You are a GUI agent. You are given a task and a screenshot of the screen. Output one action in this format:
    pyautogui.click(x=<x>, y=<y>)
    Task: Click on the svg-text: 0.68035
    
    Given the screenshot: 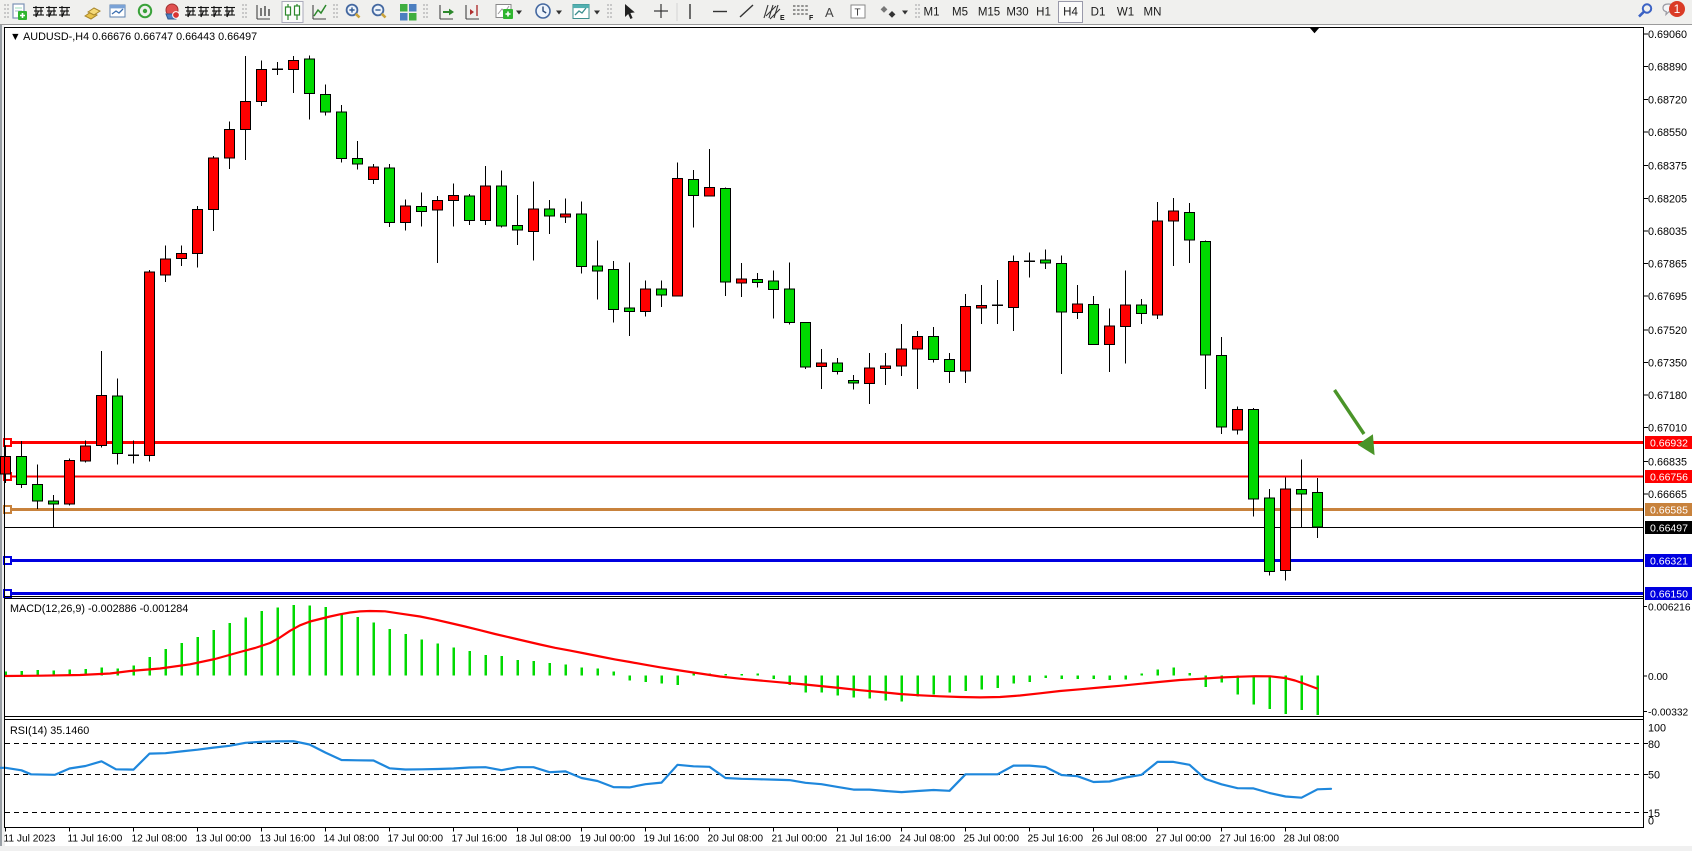 What is the action you would take?
    pyautogui.click(x=1667, y=232)
    